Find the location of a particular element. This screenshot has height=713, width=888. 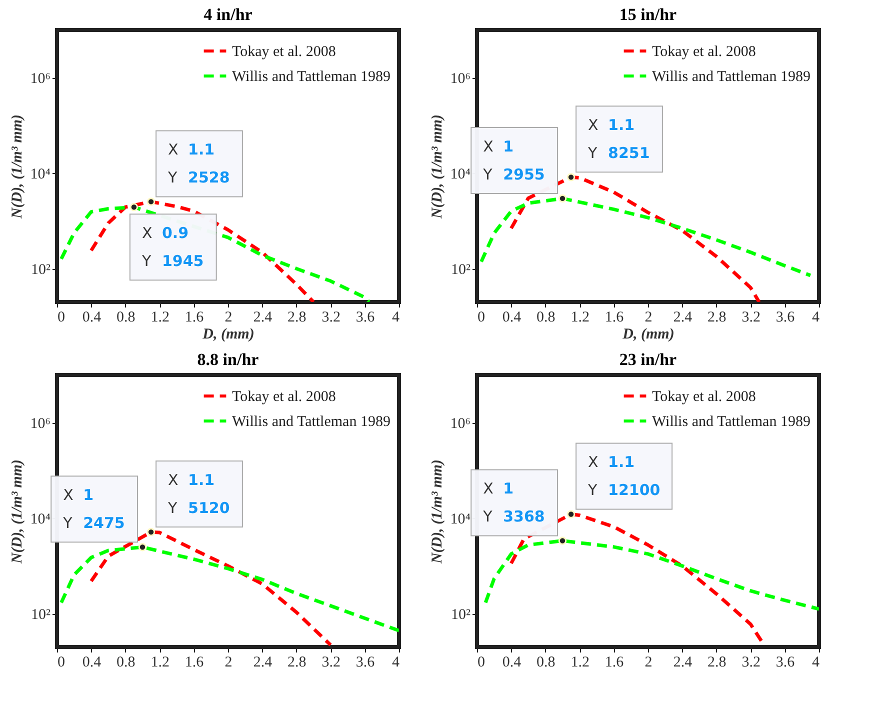

annotation: X 1.1 Y 12100 is located at coordinates (623, 476).